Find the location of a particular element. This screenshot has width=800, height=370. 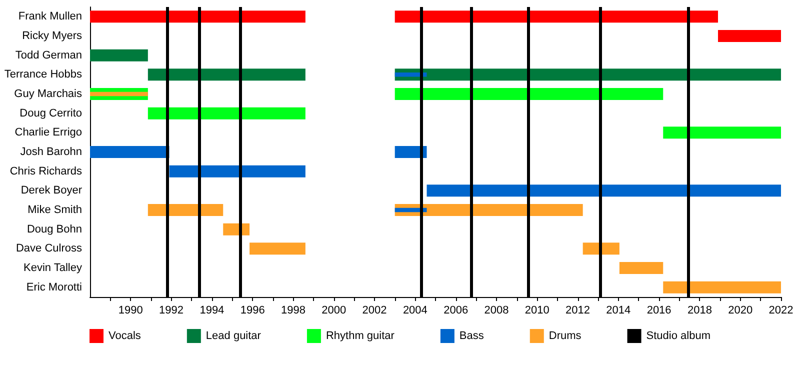

x-tick-label: 2004 is located at coordinates (415, 310).